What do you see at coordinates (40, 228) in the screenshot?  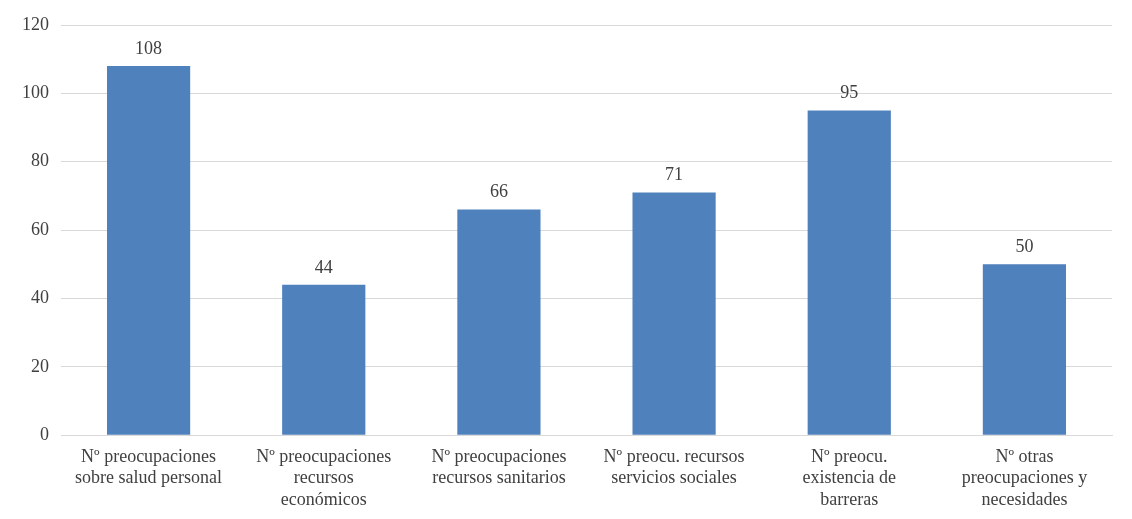 I see `y-tick-label: 60` at bounding box center [40, 228].